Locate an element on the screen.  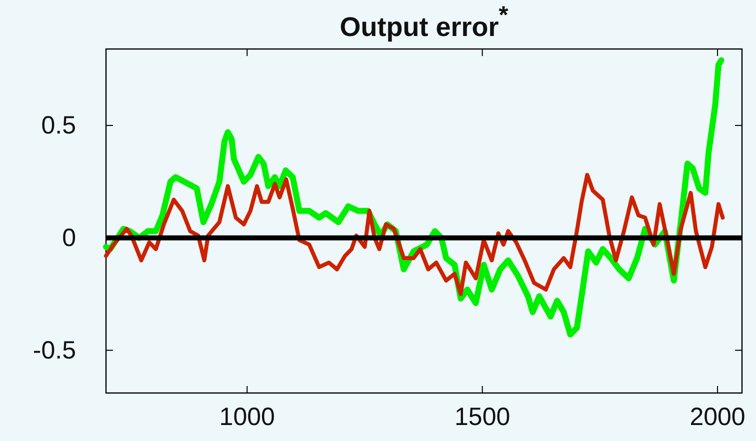
x-tick-label: 2000 is located at coordinates (718, 416).